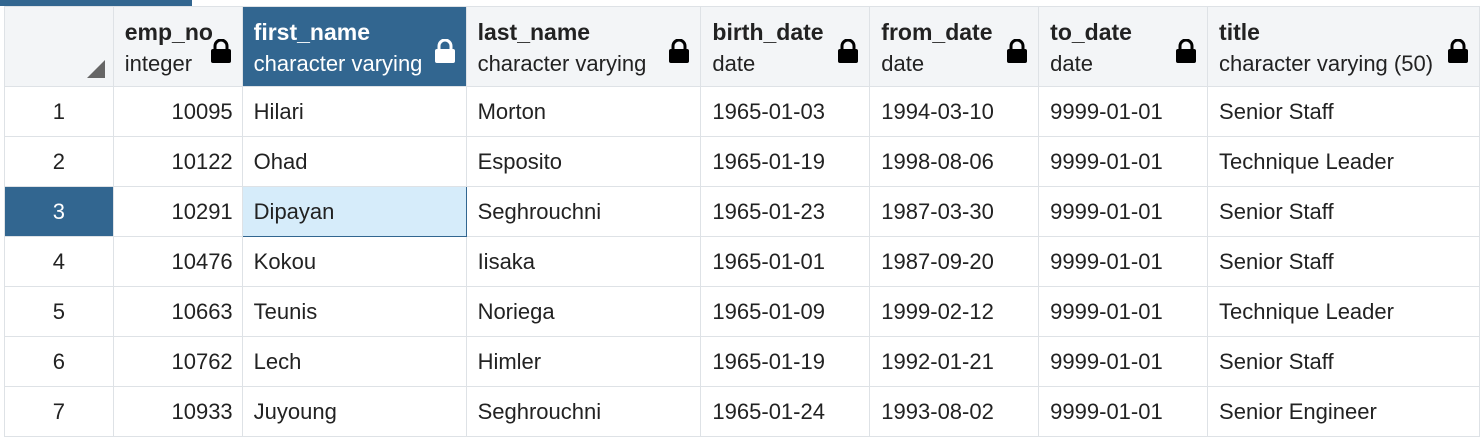 Image resolution: width=1480 pixels, height=444 pixels. Describe the element at coordinates (583, 261) in the screenshot. I see `cell-last-name: Iisaka` at that location.